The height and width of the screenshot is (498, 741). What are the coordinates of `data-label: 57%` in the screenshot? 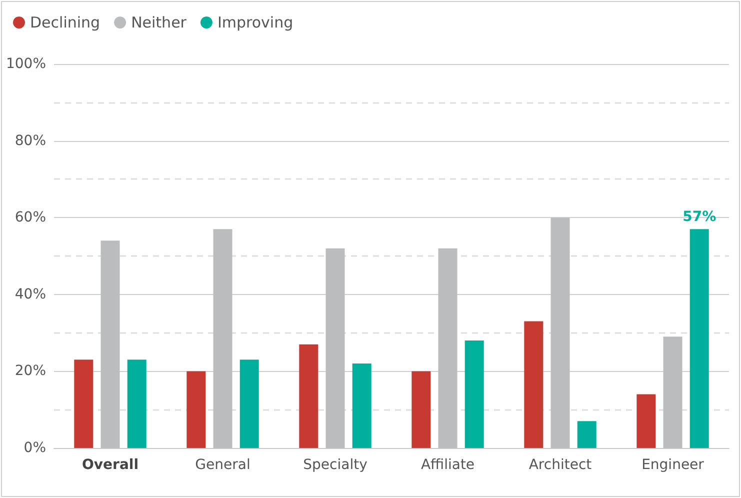 It's located at (699, 217).